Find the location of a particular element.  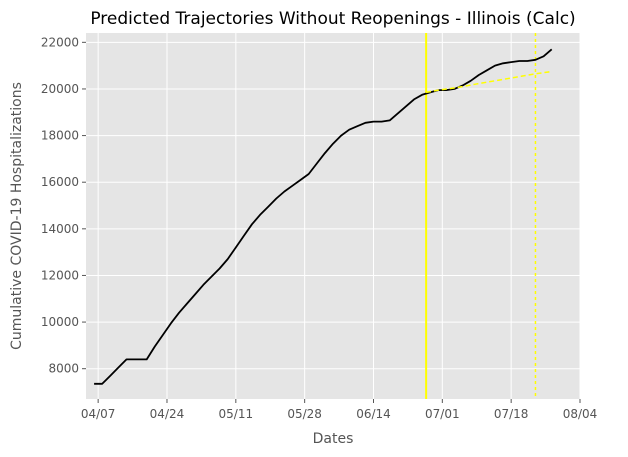

y-tick-label: 16000 is located at coordinates (60, 182).